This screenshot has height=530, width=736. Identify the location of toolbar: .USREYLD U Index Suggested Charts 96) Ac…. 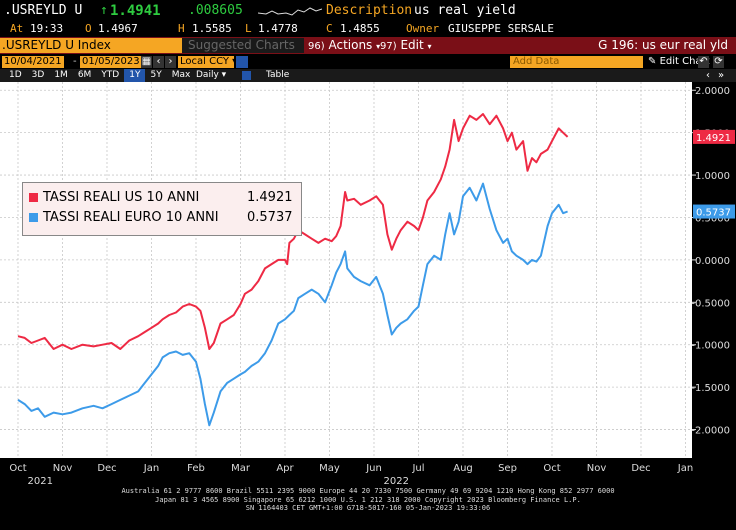
(368, 45).